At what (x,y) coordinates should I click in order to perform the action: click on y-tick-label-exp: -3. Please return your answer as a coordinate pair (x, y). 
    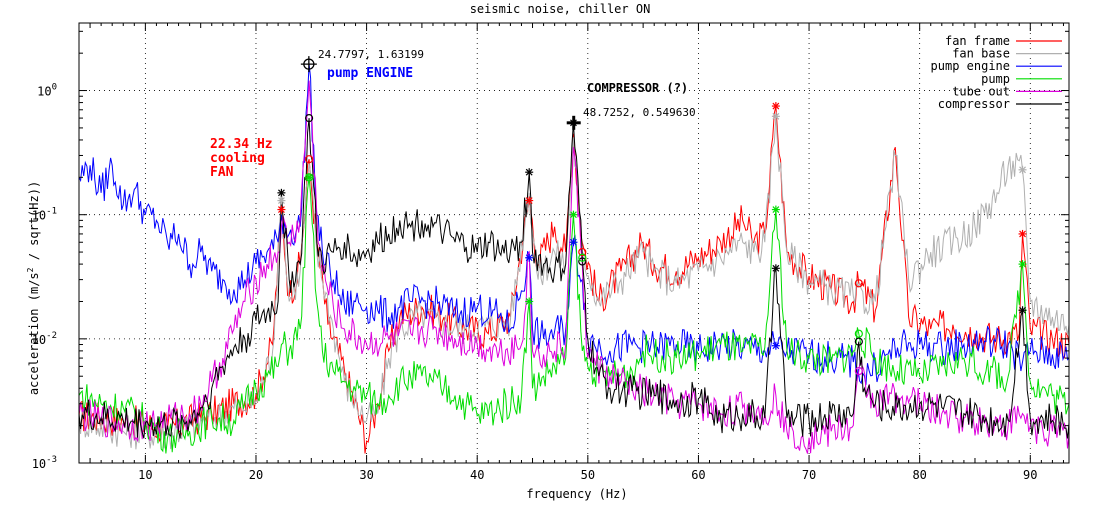
    Looking at the image, I should click on (51, 460).